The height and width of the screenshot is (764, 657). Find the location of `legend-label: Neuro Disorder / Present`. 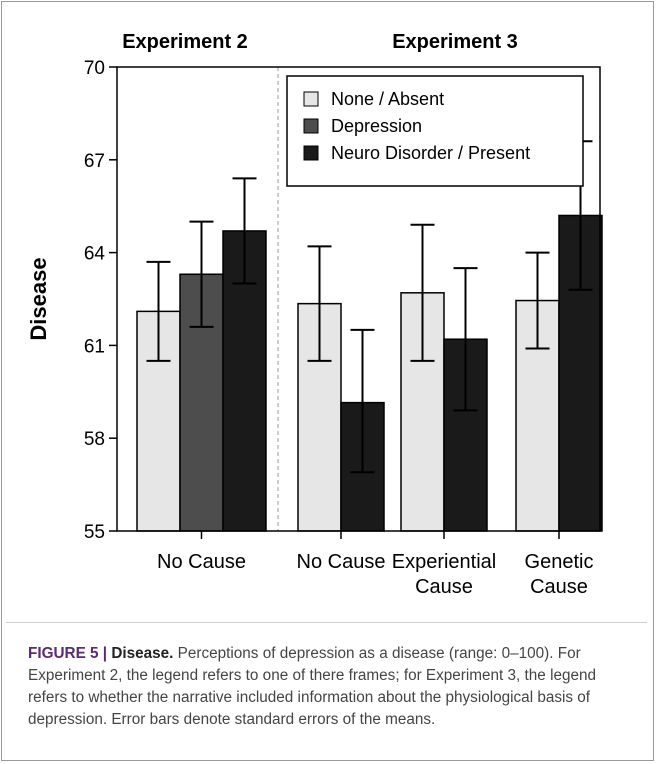

legend-label: Neuro Disorder / Present is located at coordinates (430, 153).